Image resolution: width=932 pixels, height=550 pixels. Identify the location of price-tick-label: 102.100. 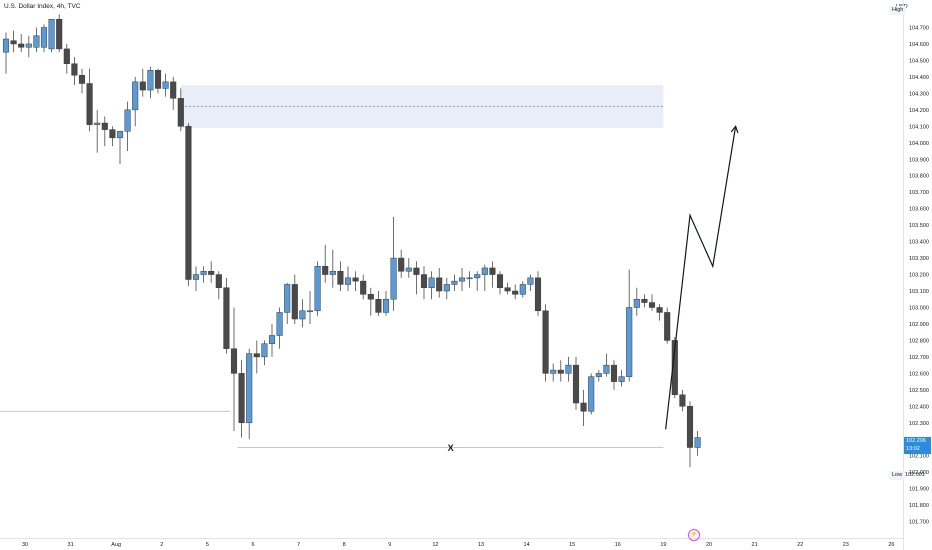
(919, 457).